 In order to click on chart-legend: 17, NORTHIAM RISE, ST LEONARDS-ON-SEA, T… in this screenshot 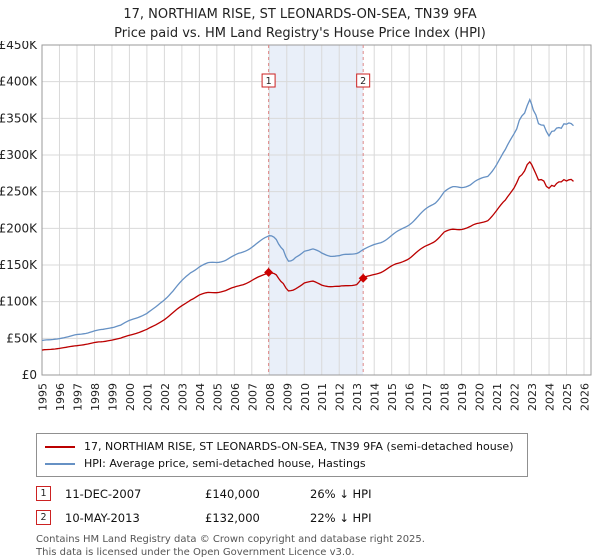, I will do `click(282, 455)`.